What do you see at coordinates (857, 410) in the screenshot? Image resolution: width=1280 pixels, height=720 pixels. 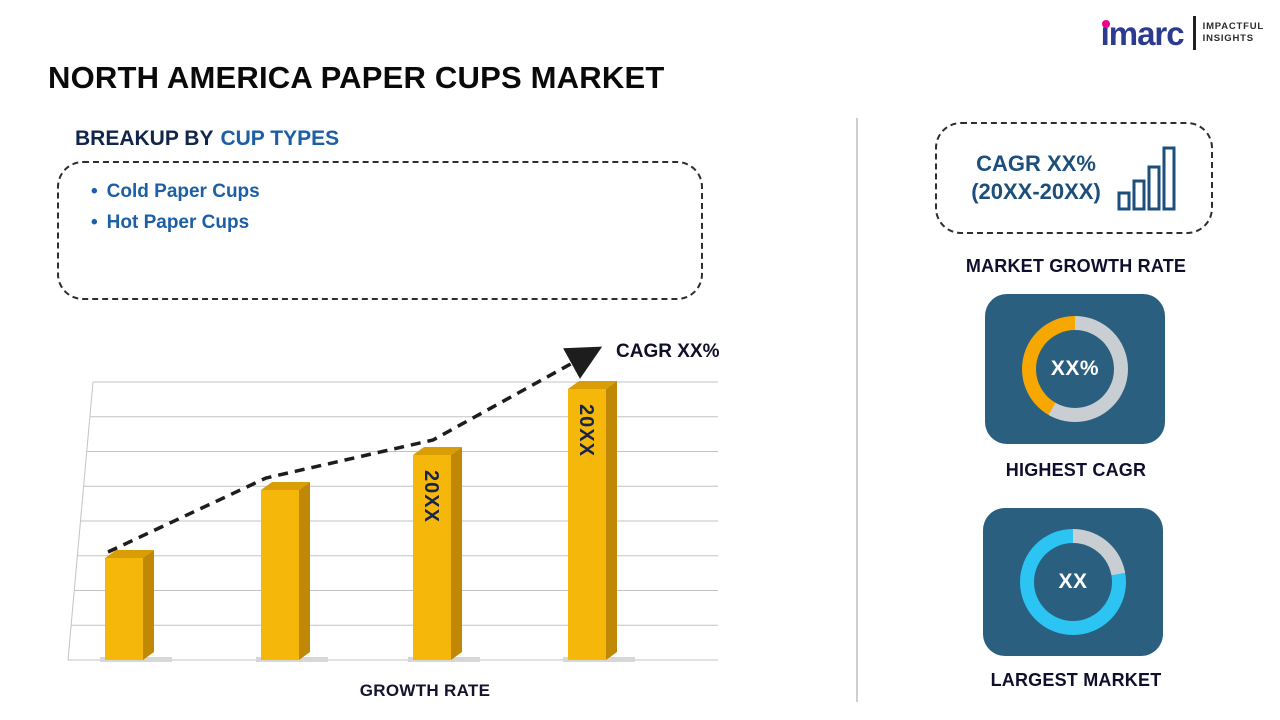 I see `section-divider` at bounding box center [857, 410].